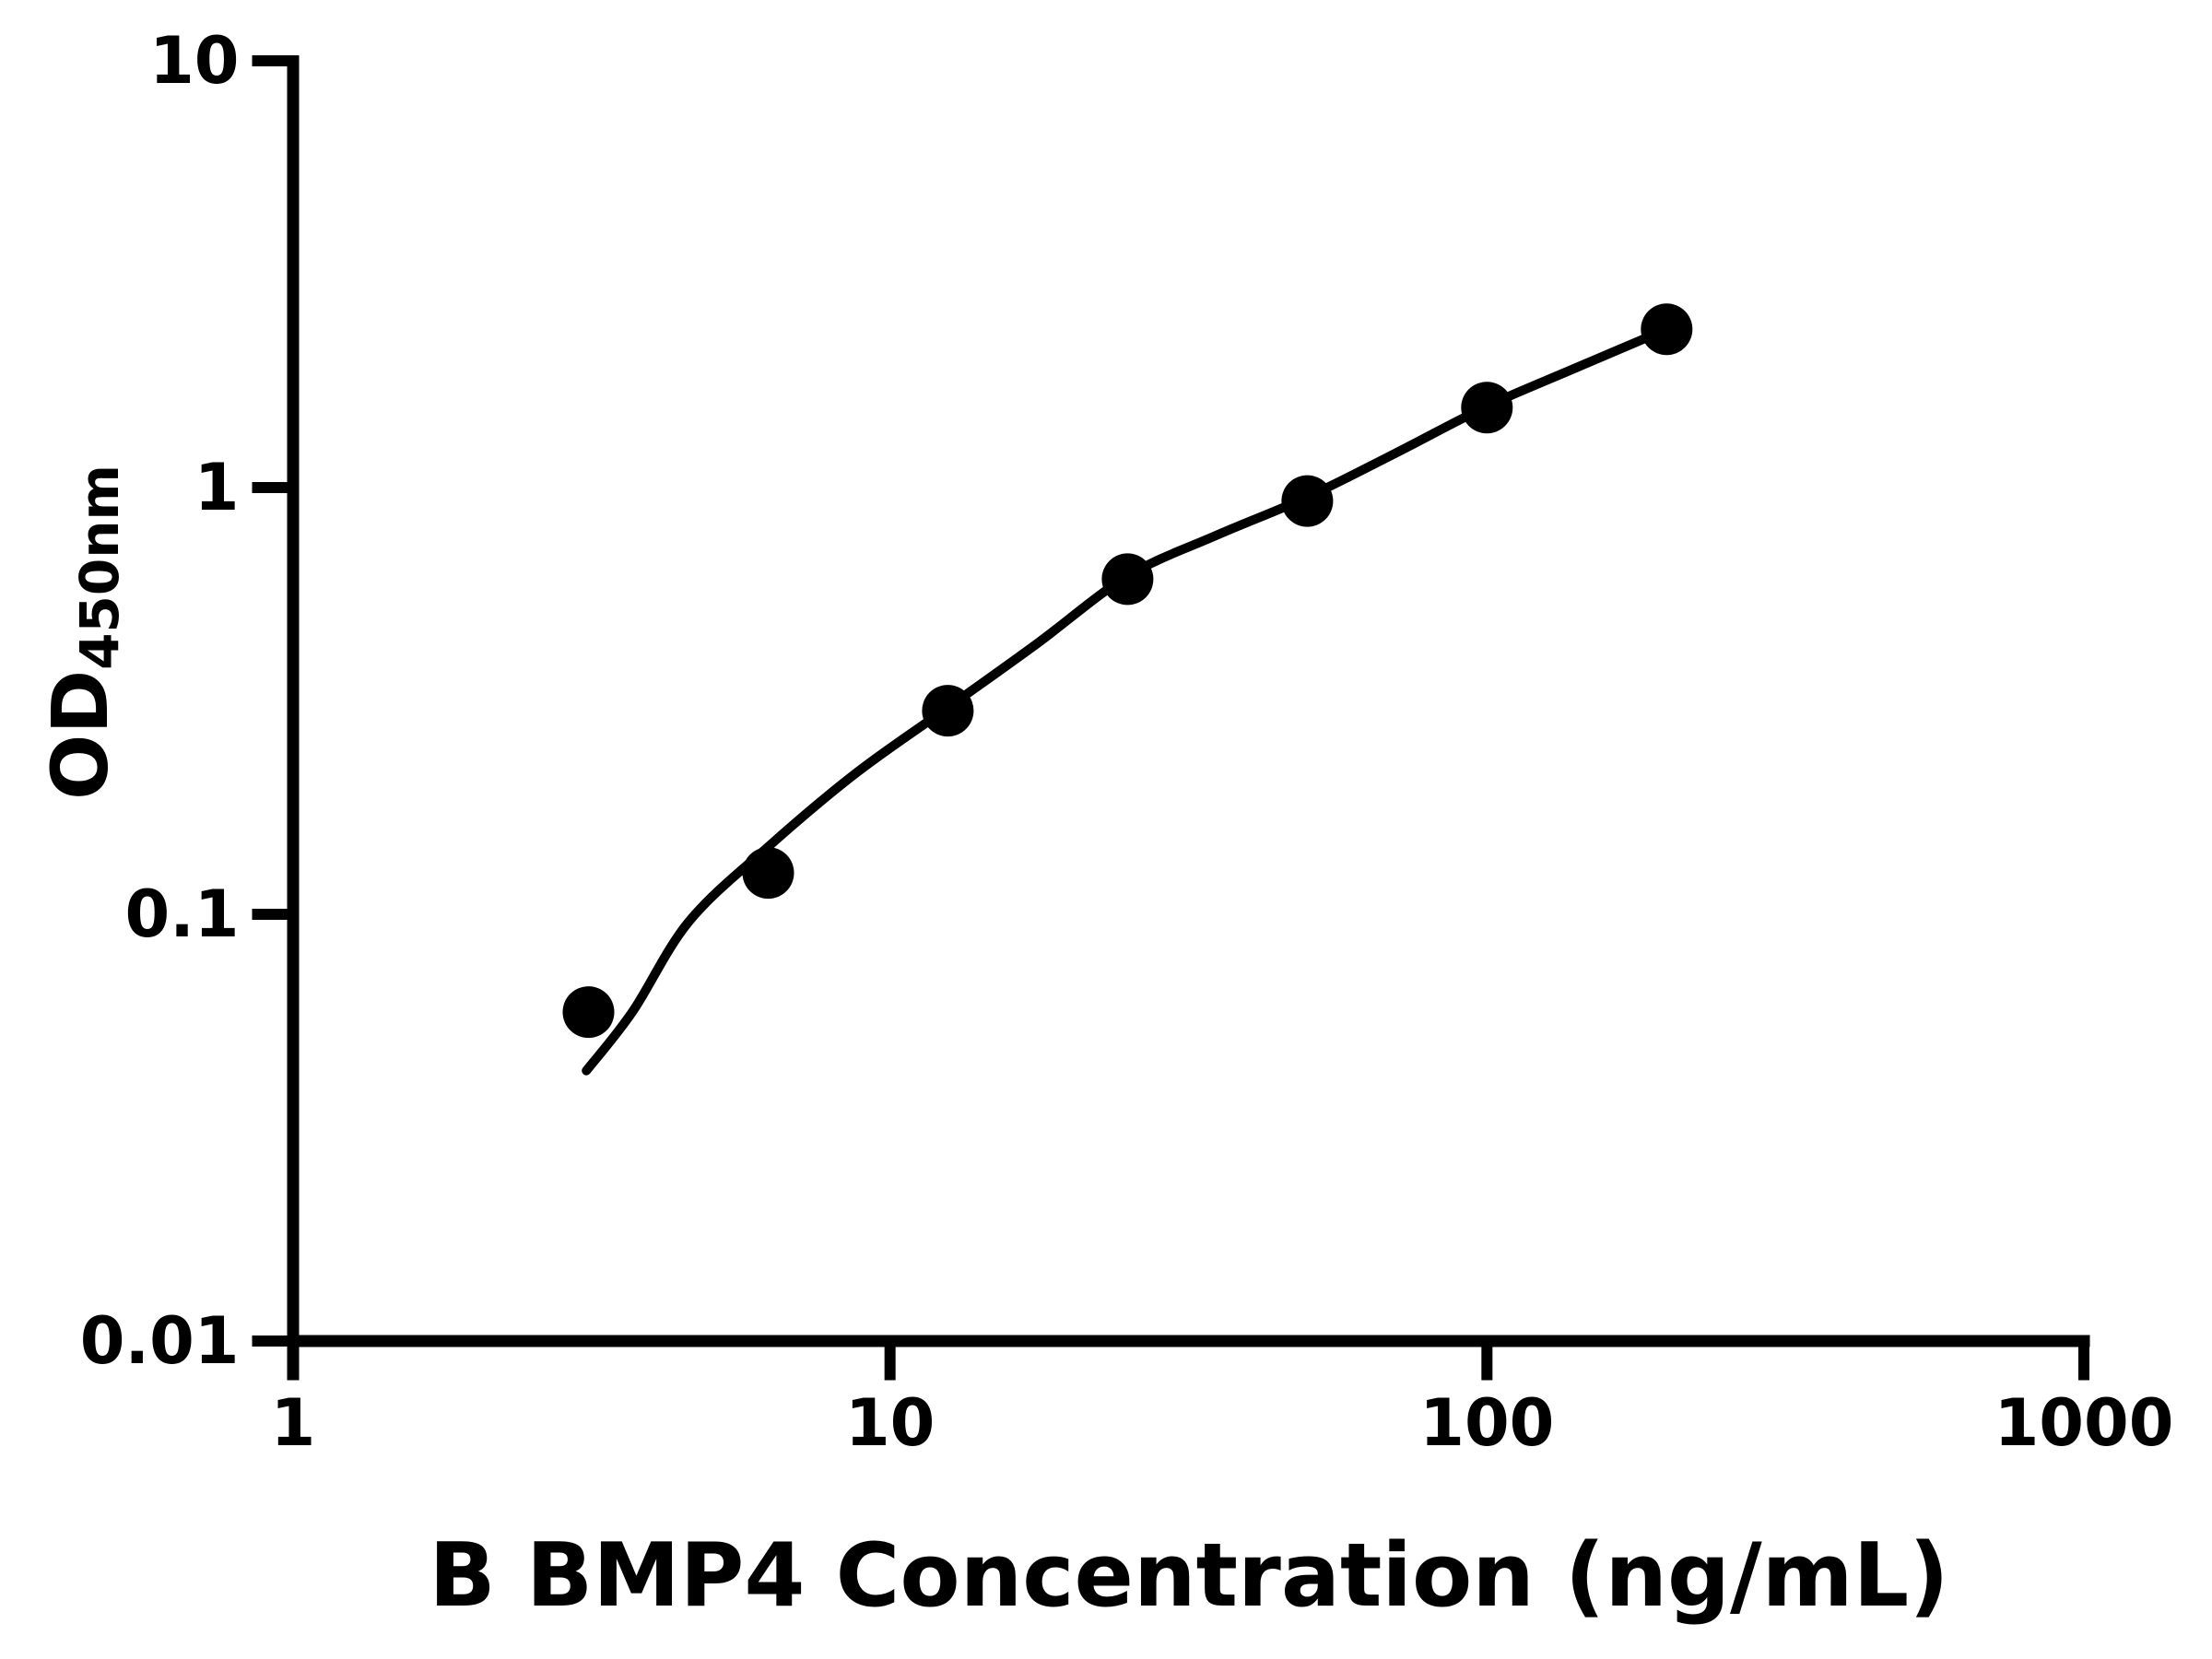  Describe the element at coordinates (160, 1341) in the screenshot. I see `y-tick-label: 0.01` at that location.